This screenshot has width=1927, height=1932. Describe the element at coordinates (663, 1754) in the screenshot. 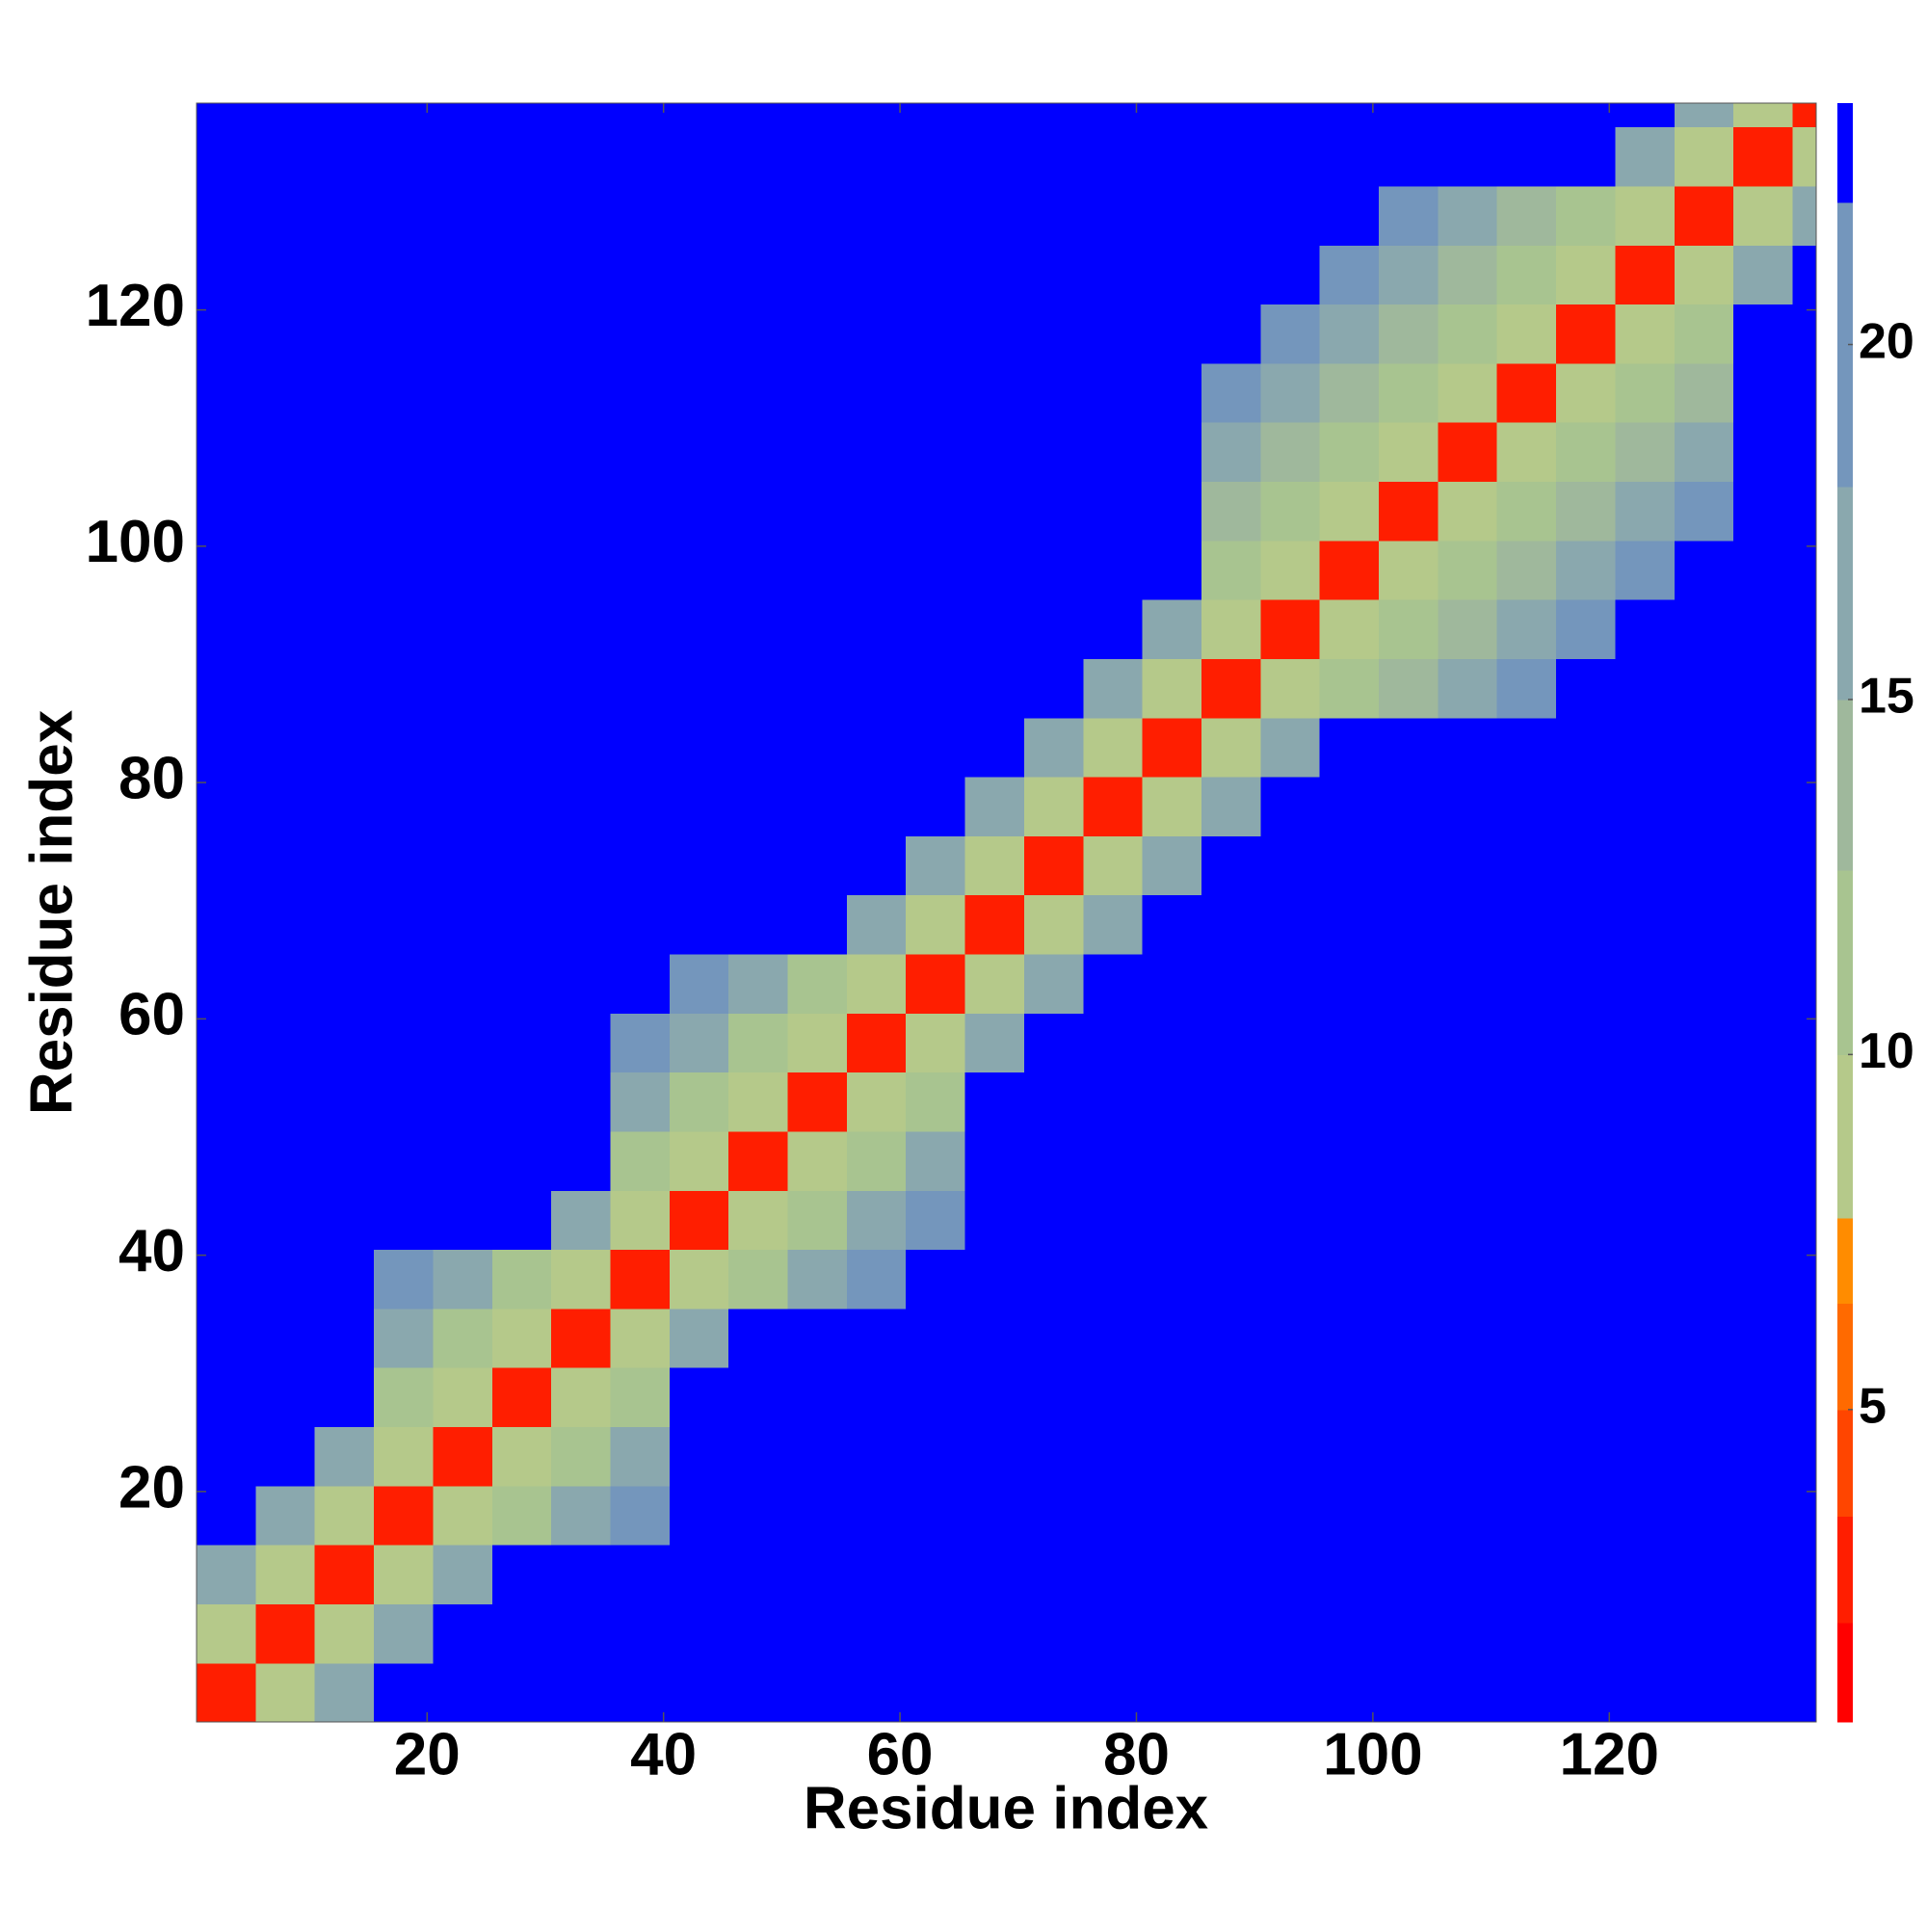

I see `x-tick-label: 40` at that location.